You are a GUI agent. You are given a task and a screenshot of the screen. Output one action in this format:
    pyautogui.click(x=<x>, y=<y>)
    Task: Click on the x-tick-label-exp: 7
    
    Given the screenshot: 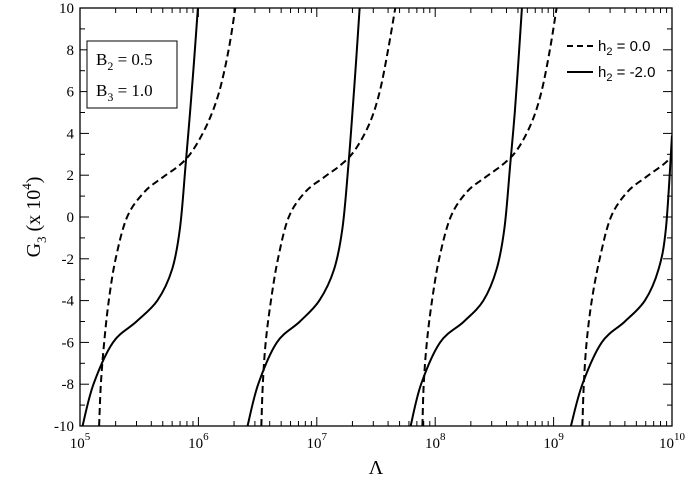 What is the action you would take?
    pyautogui.click(x=325, y=437)
    